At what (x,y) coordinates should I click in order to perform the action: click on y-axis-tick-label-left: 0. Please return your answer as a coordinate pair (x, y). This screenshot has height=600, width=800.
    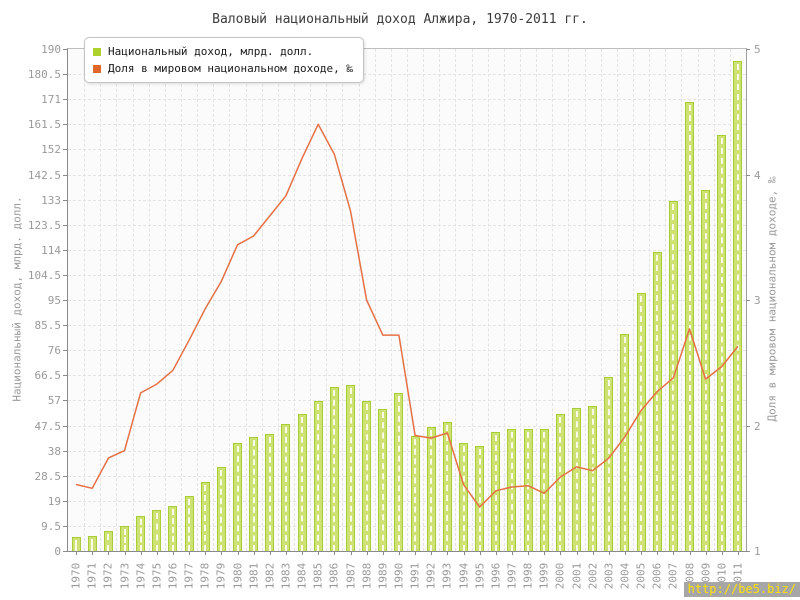
    Looking at the image, I should click on (57, 551).